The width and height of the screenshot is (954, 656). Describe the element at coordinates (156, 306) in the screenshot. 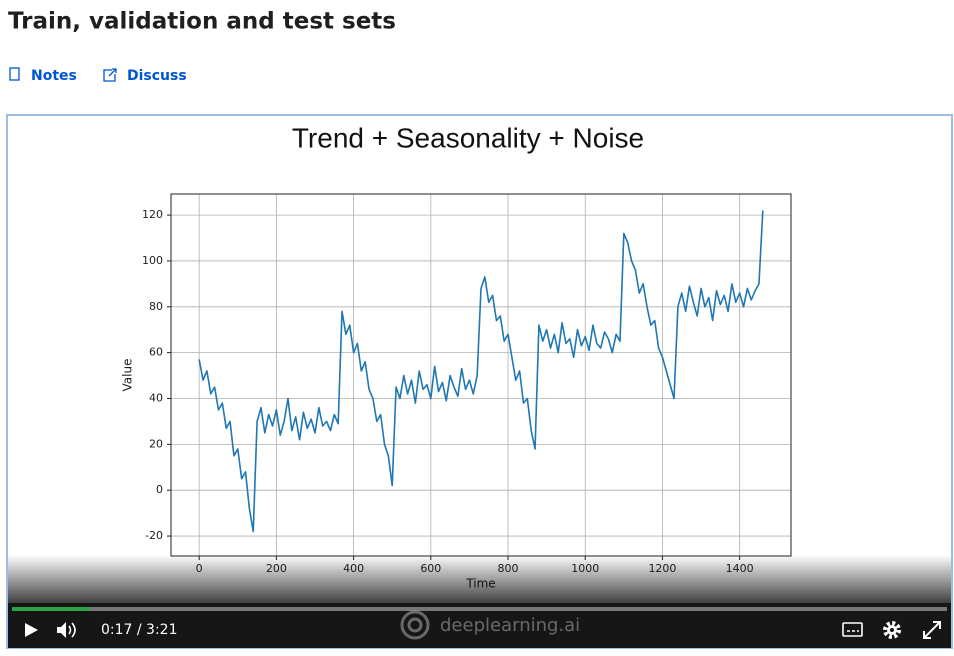

I see `y-tick-label: 80` at that location.